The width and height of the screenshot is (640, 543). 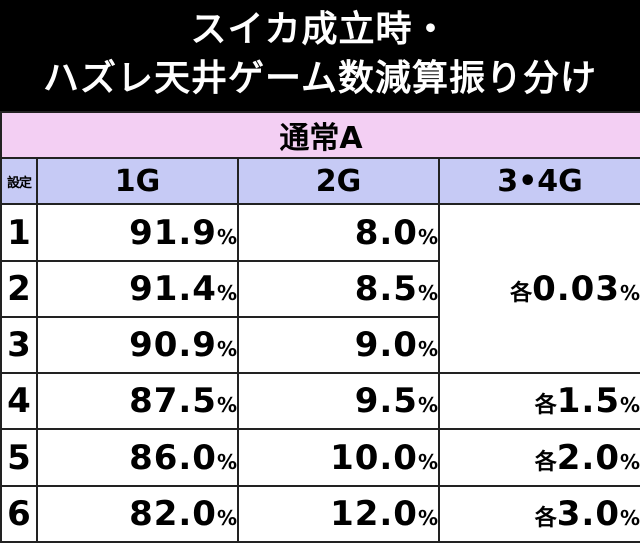 I want to click on setting-cell: 6, so click(x=19, y=513).